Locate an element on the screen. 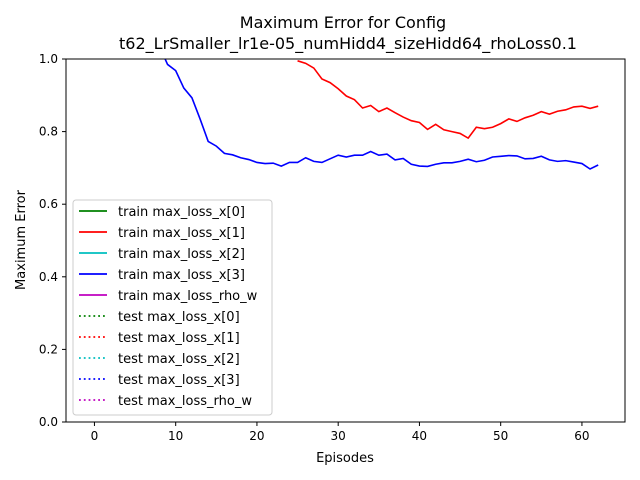 The width and height of the screenshot is (640, 480). y-tick-label-0: 0.0 is located at coordinates (48, 422).